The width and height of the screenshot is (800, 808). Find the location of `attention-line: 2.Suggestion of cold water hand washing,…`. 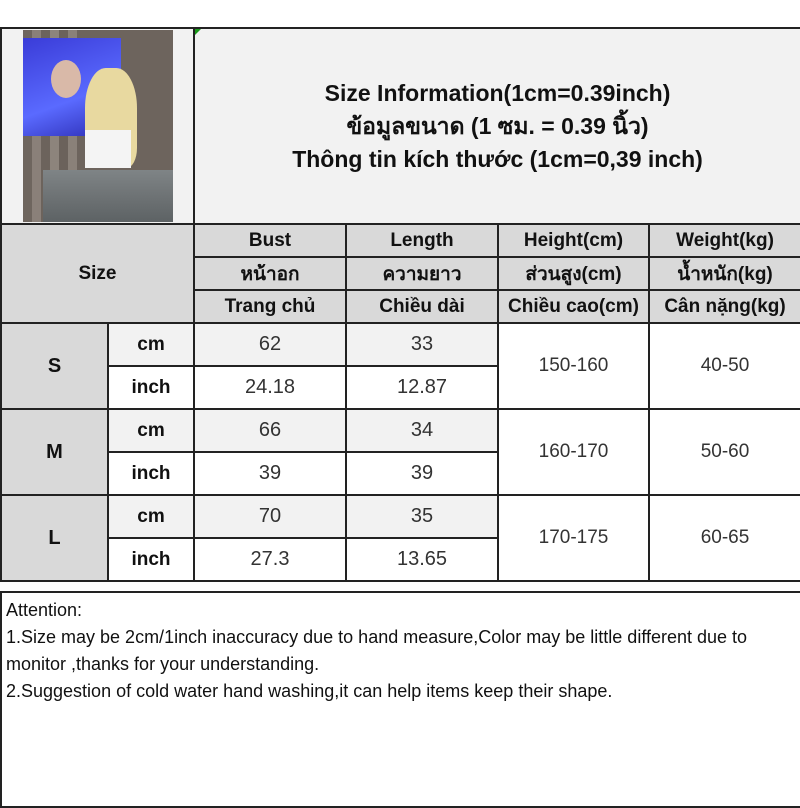

attention-line: 2.Suggestion of cold water hand washing,… is located at coordinates (309, 691).